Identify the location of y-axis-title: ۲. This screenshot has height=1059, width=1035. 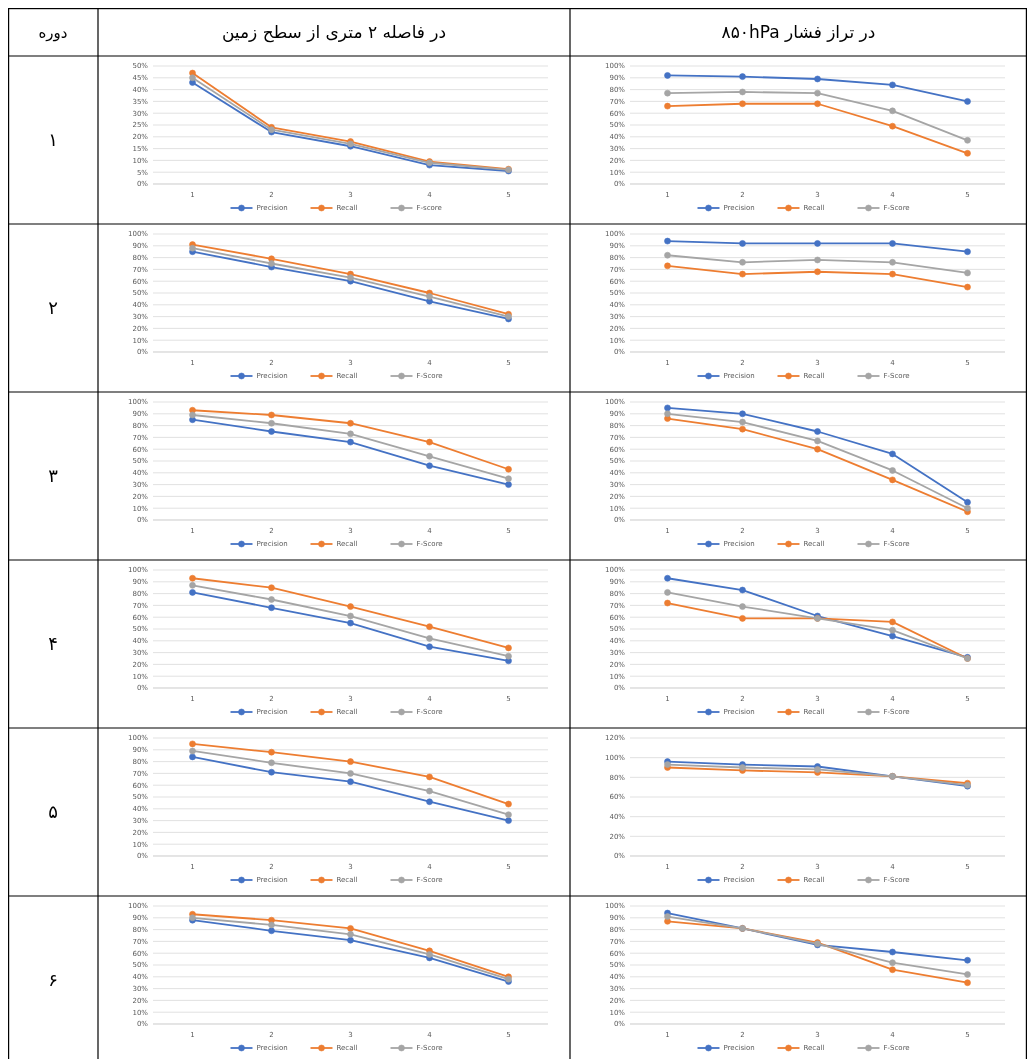
(53, 307).